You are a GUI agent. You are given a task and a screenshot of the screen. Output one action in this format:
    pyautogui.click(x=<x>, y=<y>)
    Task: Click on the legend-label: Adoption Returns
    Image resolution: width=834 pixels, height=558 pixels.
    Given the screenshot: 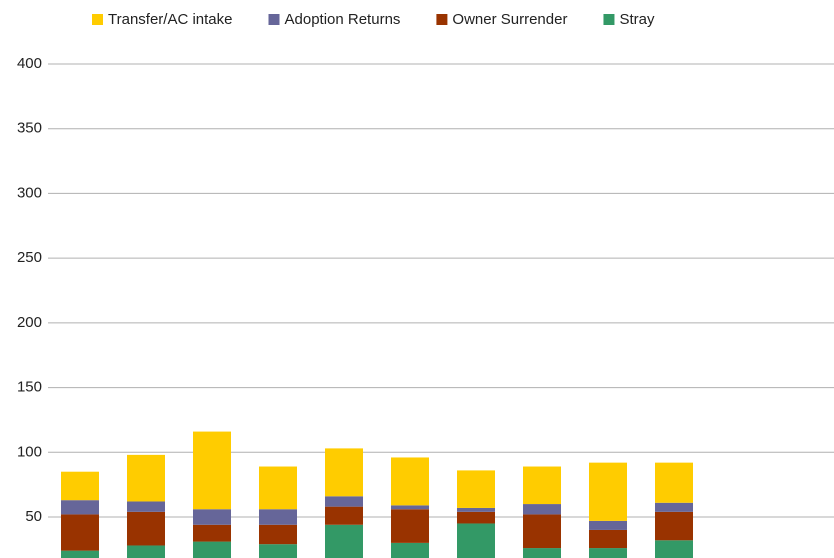 What is the action you would take?
    pyautogui.click(x=343, y=19)
    